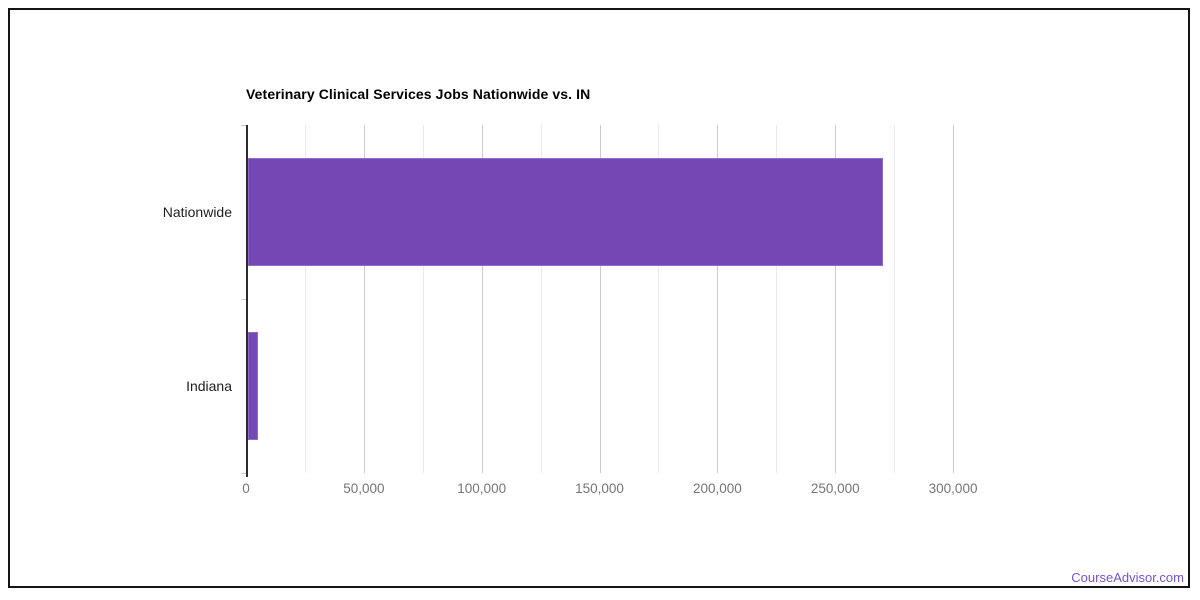 The width and height of the screenshot is (1200, 600). Describe the element at coordinates (197, 212) in the screenshot. I see `category-label-nationwide: Nationwide` at that location.